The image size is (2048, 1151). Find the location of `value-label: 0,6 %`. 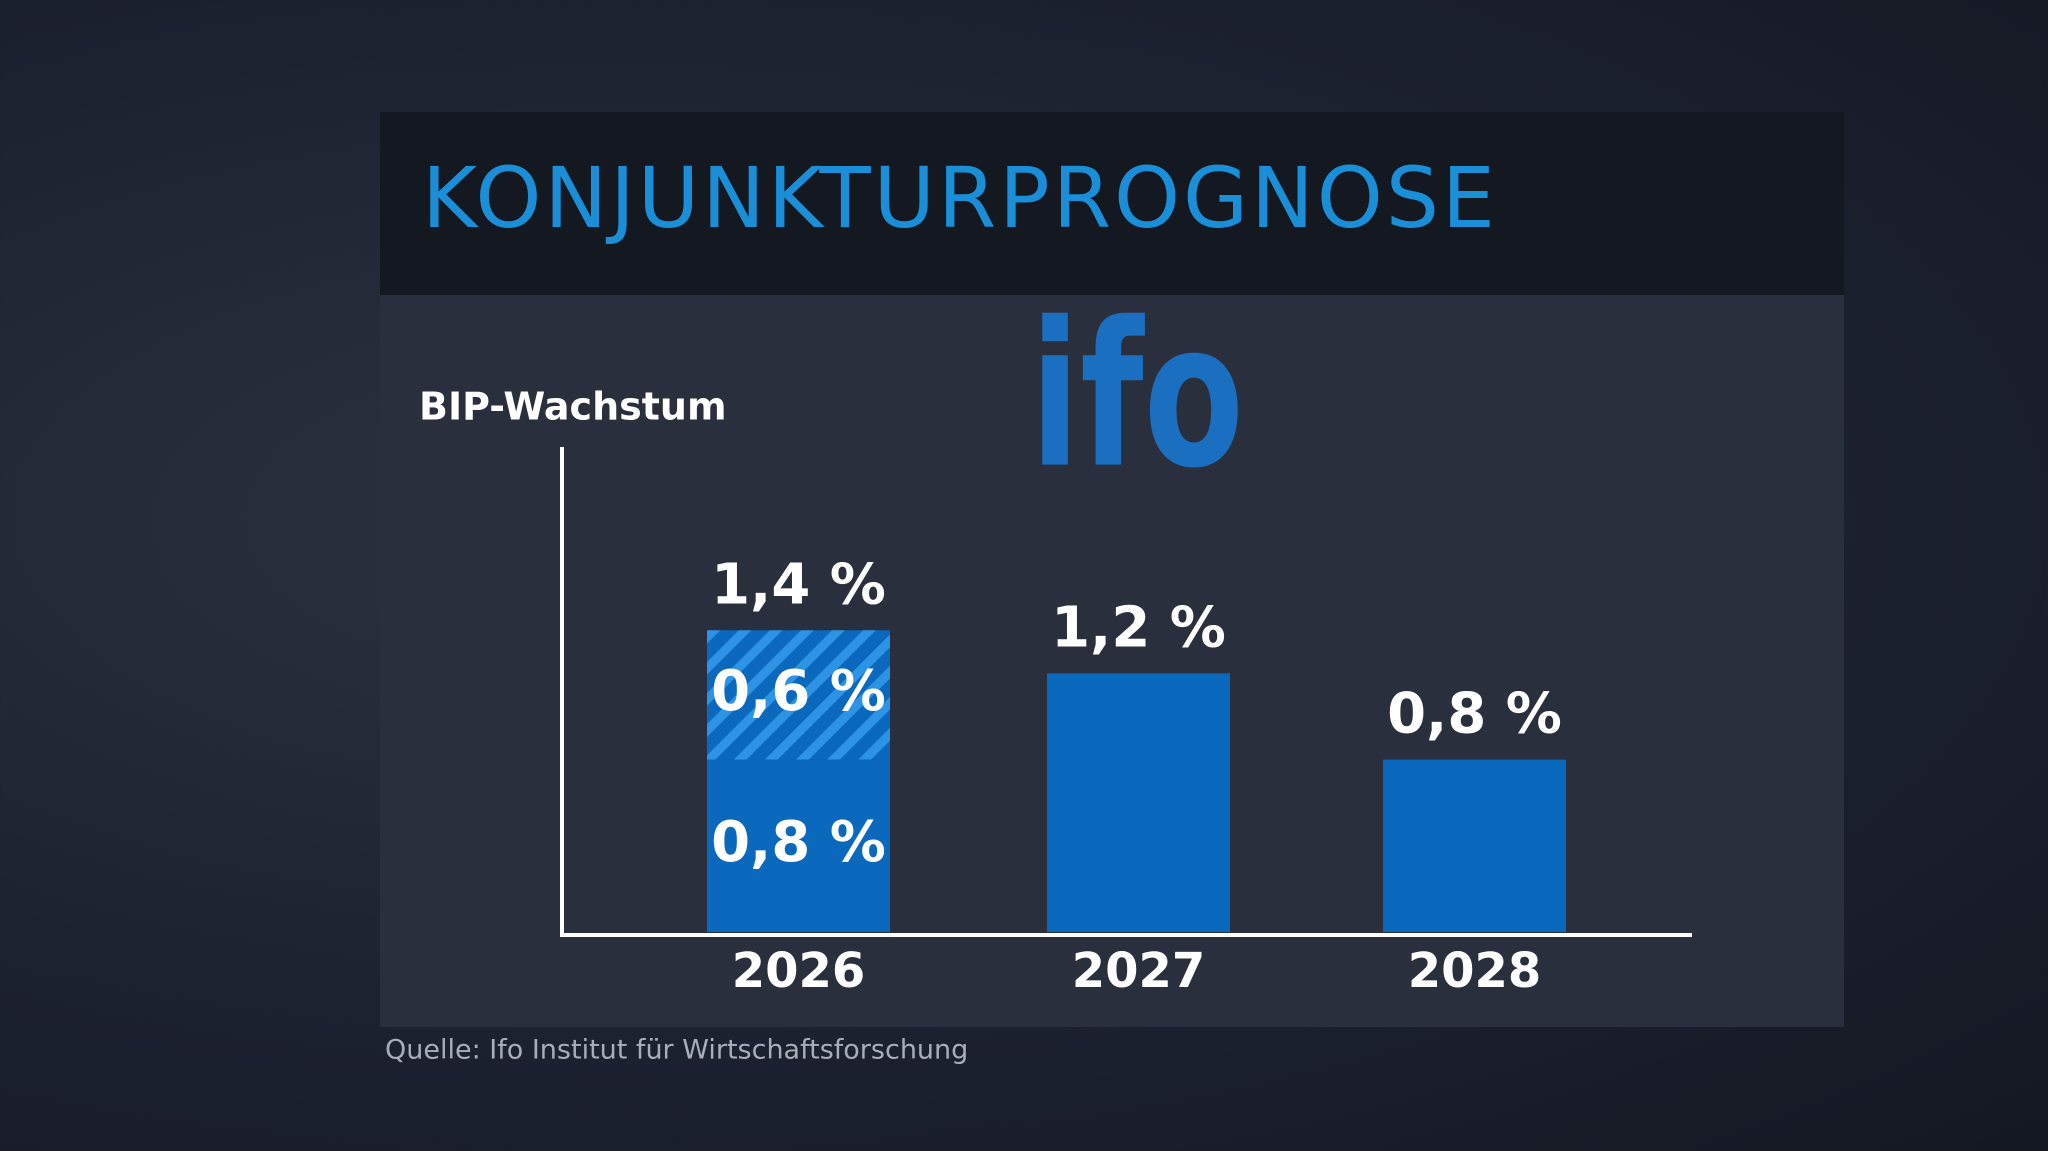

value-label: 0,6 % is located at coordinates (798, 691).